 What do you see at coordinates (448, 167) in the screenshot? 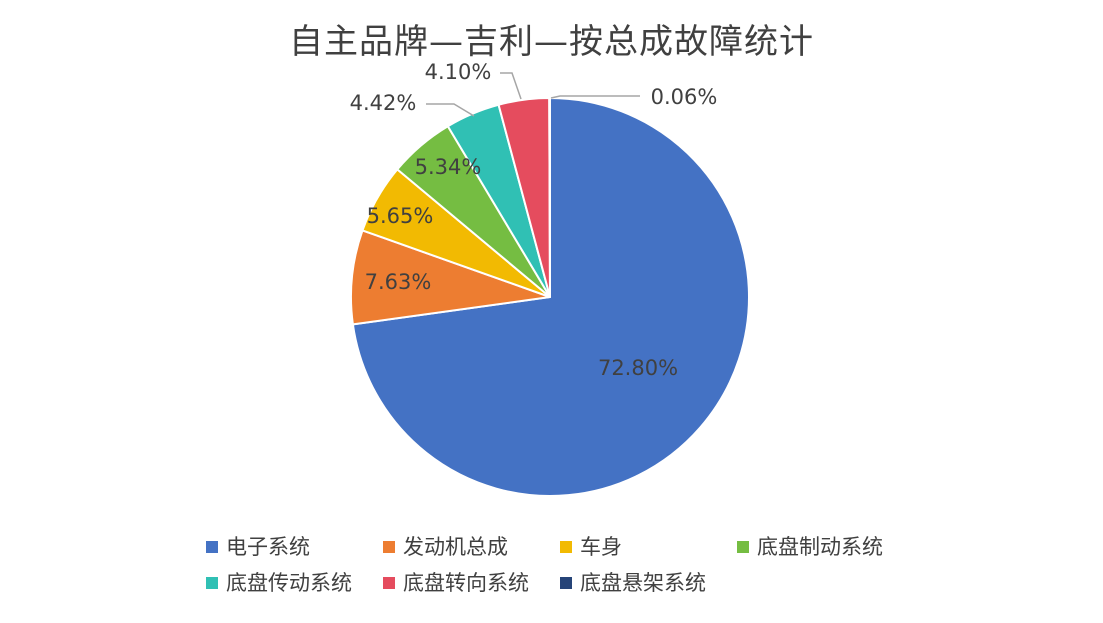
I see `data-label-4: 5.34%` at bounding box center [448, 167].